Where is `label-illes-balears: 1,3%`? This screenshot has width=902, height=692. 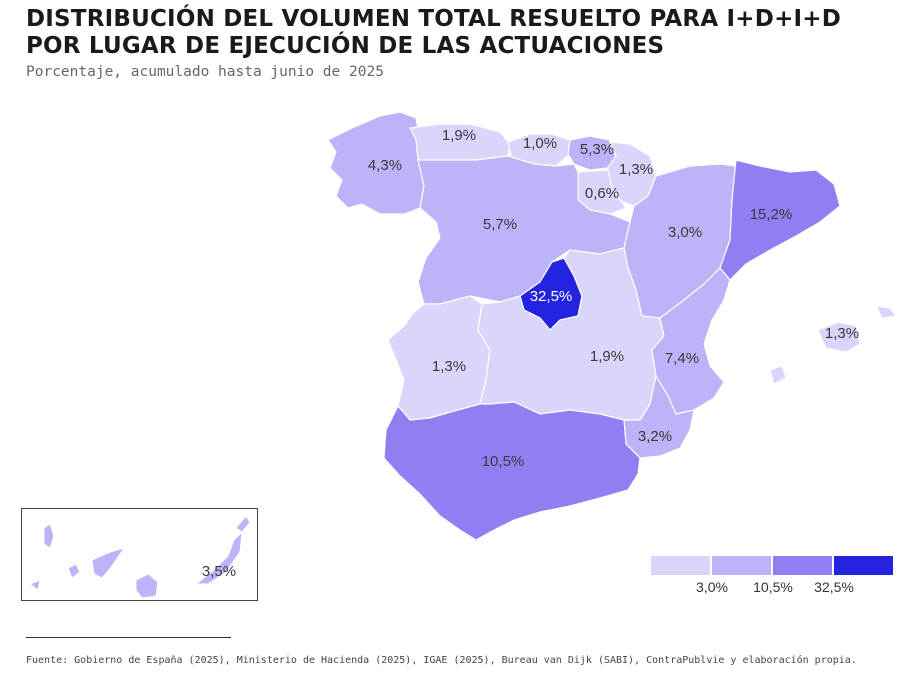 label-illes-balears: 1,3% is located at coordinates (842, 333).